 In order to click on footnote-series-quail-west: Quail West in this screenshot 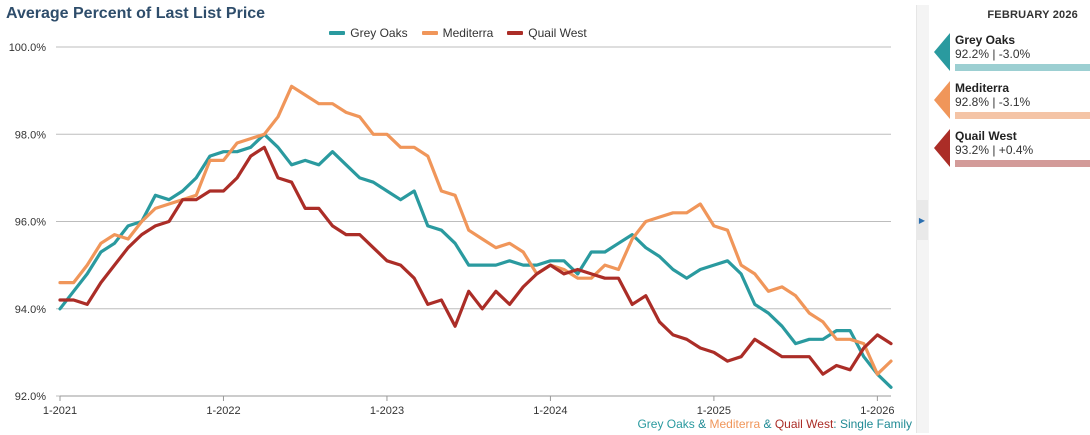, I will do `click(804, 424)`.